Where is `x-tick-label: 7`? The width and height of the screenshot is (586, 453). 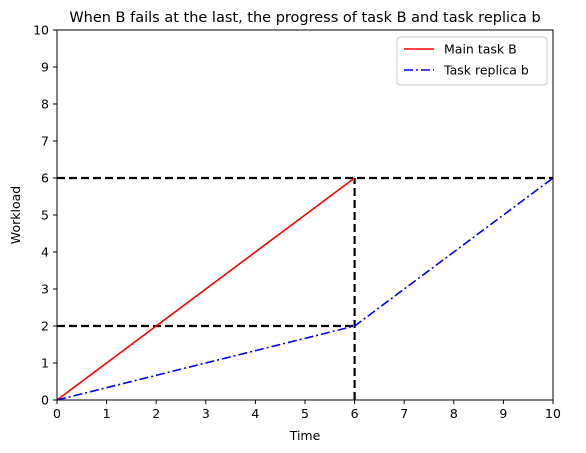
x-tick-label: 7 is located at coordinates (404, 413).